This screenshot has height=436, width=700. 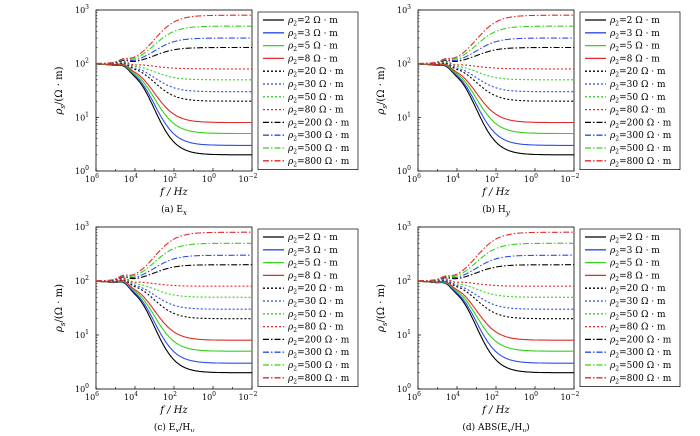 What do you see at coordinates (496, 210) in the screenshot?
I see `panel-caption: (b) Hy` at bounding box center [496, 210].